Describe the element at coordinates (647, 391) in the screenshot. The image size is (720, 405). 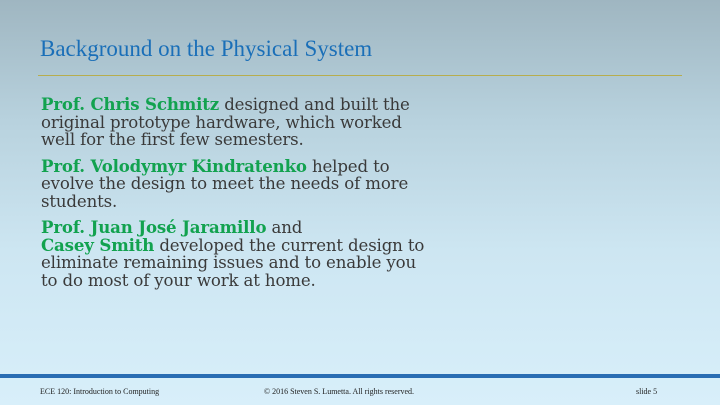
I see `footer-slide-number: slide 5` at that location.